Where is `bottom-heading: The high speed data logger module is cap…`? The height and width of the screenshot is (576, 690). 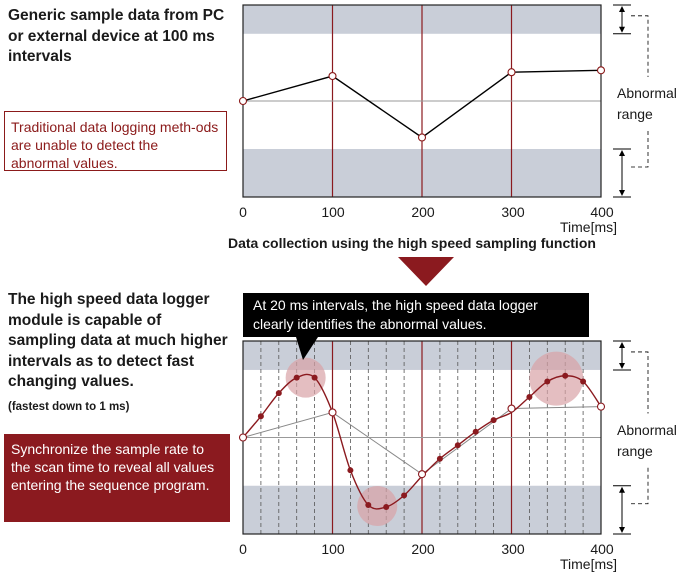 bottom-heading: The high speed data logger module is cap… is located at coordinates (118, 340).